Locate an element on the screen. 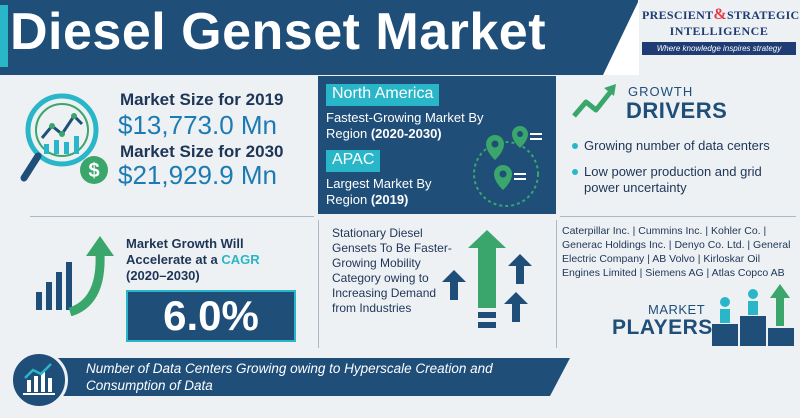  market-size-2030-label: Market Size for 2030 is located at coordinates (201, 152).